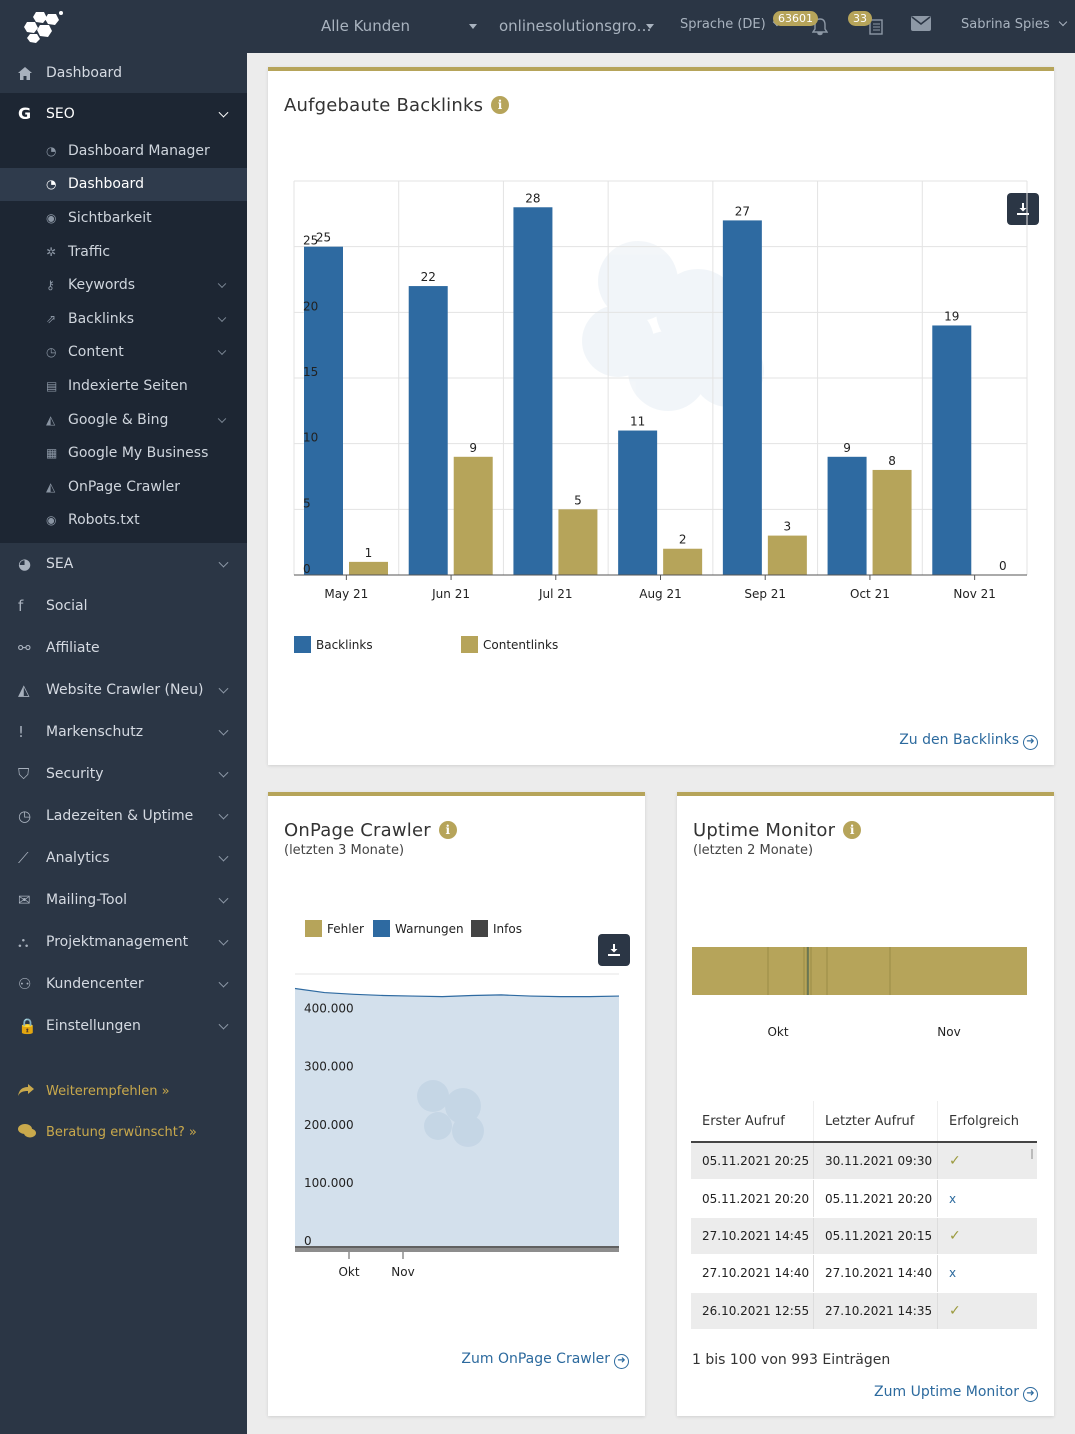 The height and width of the screenshot is (1434, 1075). Describe the element at coordinates (123, 113) in the screenshot. I see `nav-seo: G SEO` at that location.